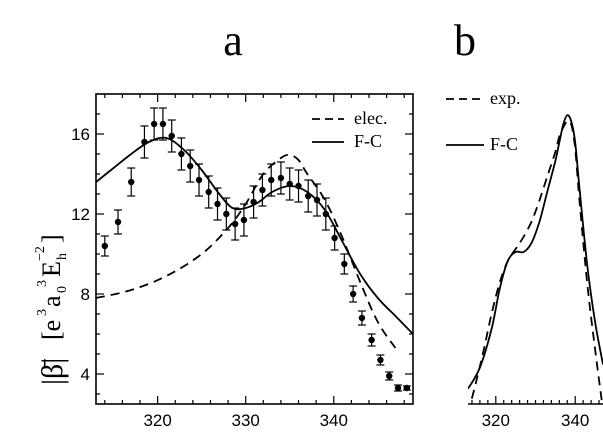 The height and width of the screenshot is (435, 603). I want to click on y-tick-label: 12, so click(80, 214).